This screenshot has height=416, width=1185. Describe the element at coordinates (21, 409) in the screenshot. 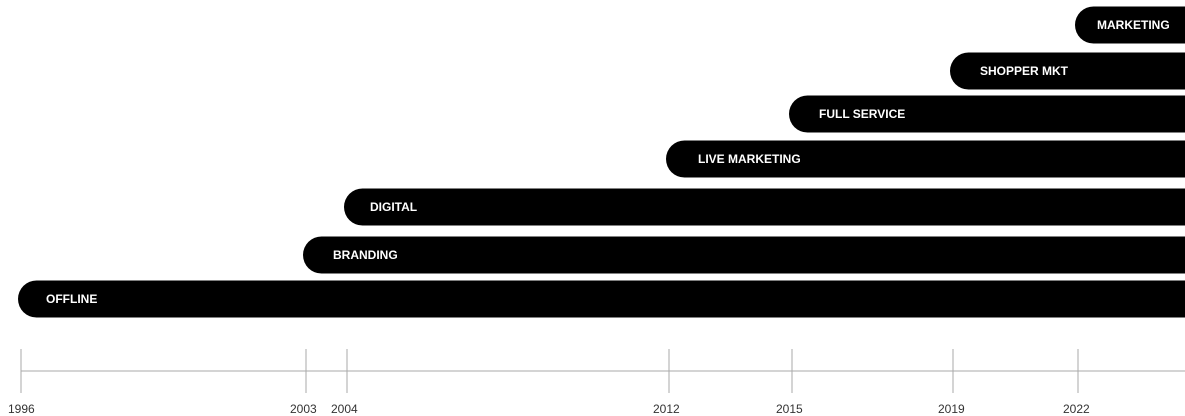

I see `tick-label: 1996` at that location.